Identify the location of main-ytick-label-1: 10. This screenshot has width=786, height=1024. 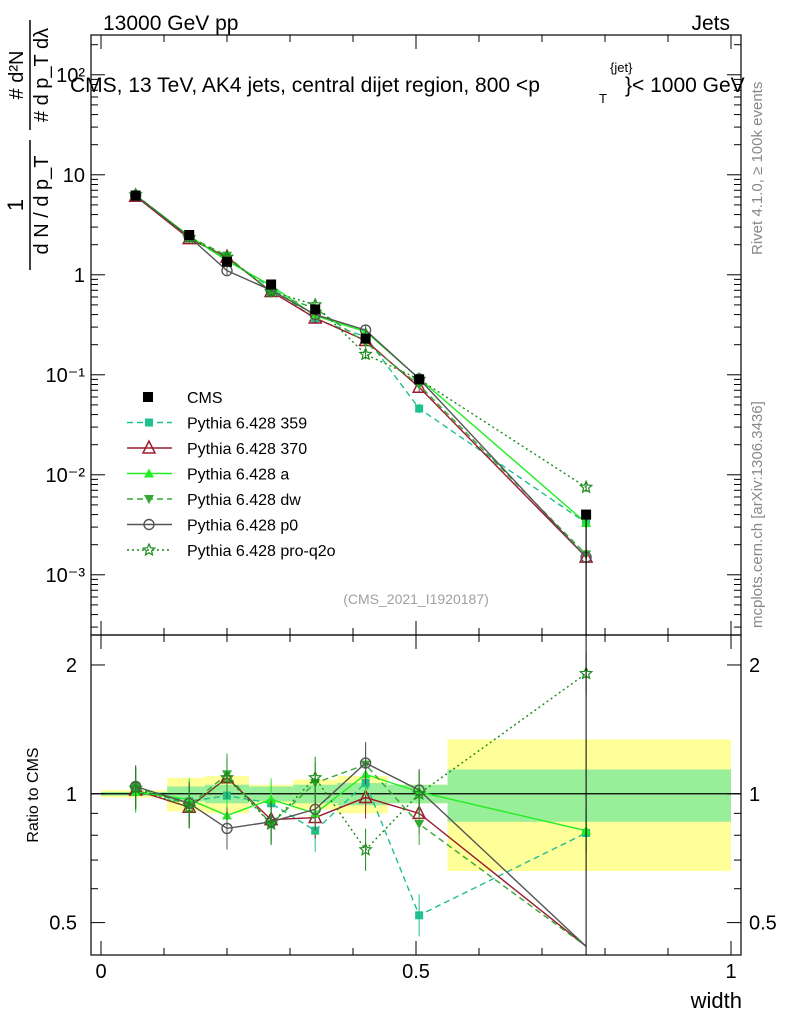
(74, 176).